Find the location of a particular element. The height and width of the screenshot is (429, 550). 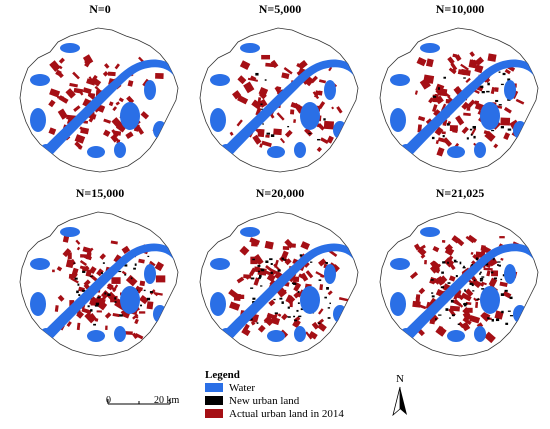

panel-title: N=20,000 is located at coordinates (280, 193).